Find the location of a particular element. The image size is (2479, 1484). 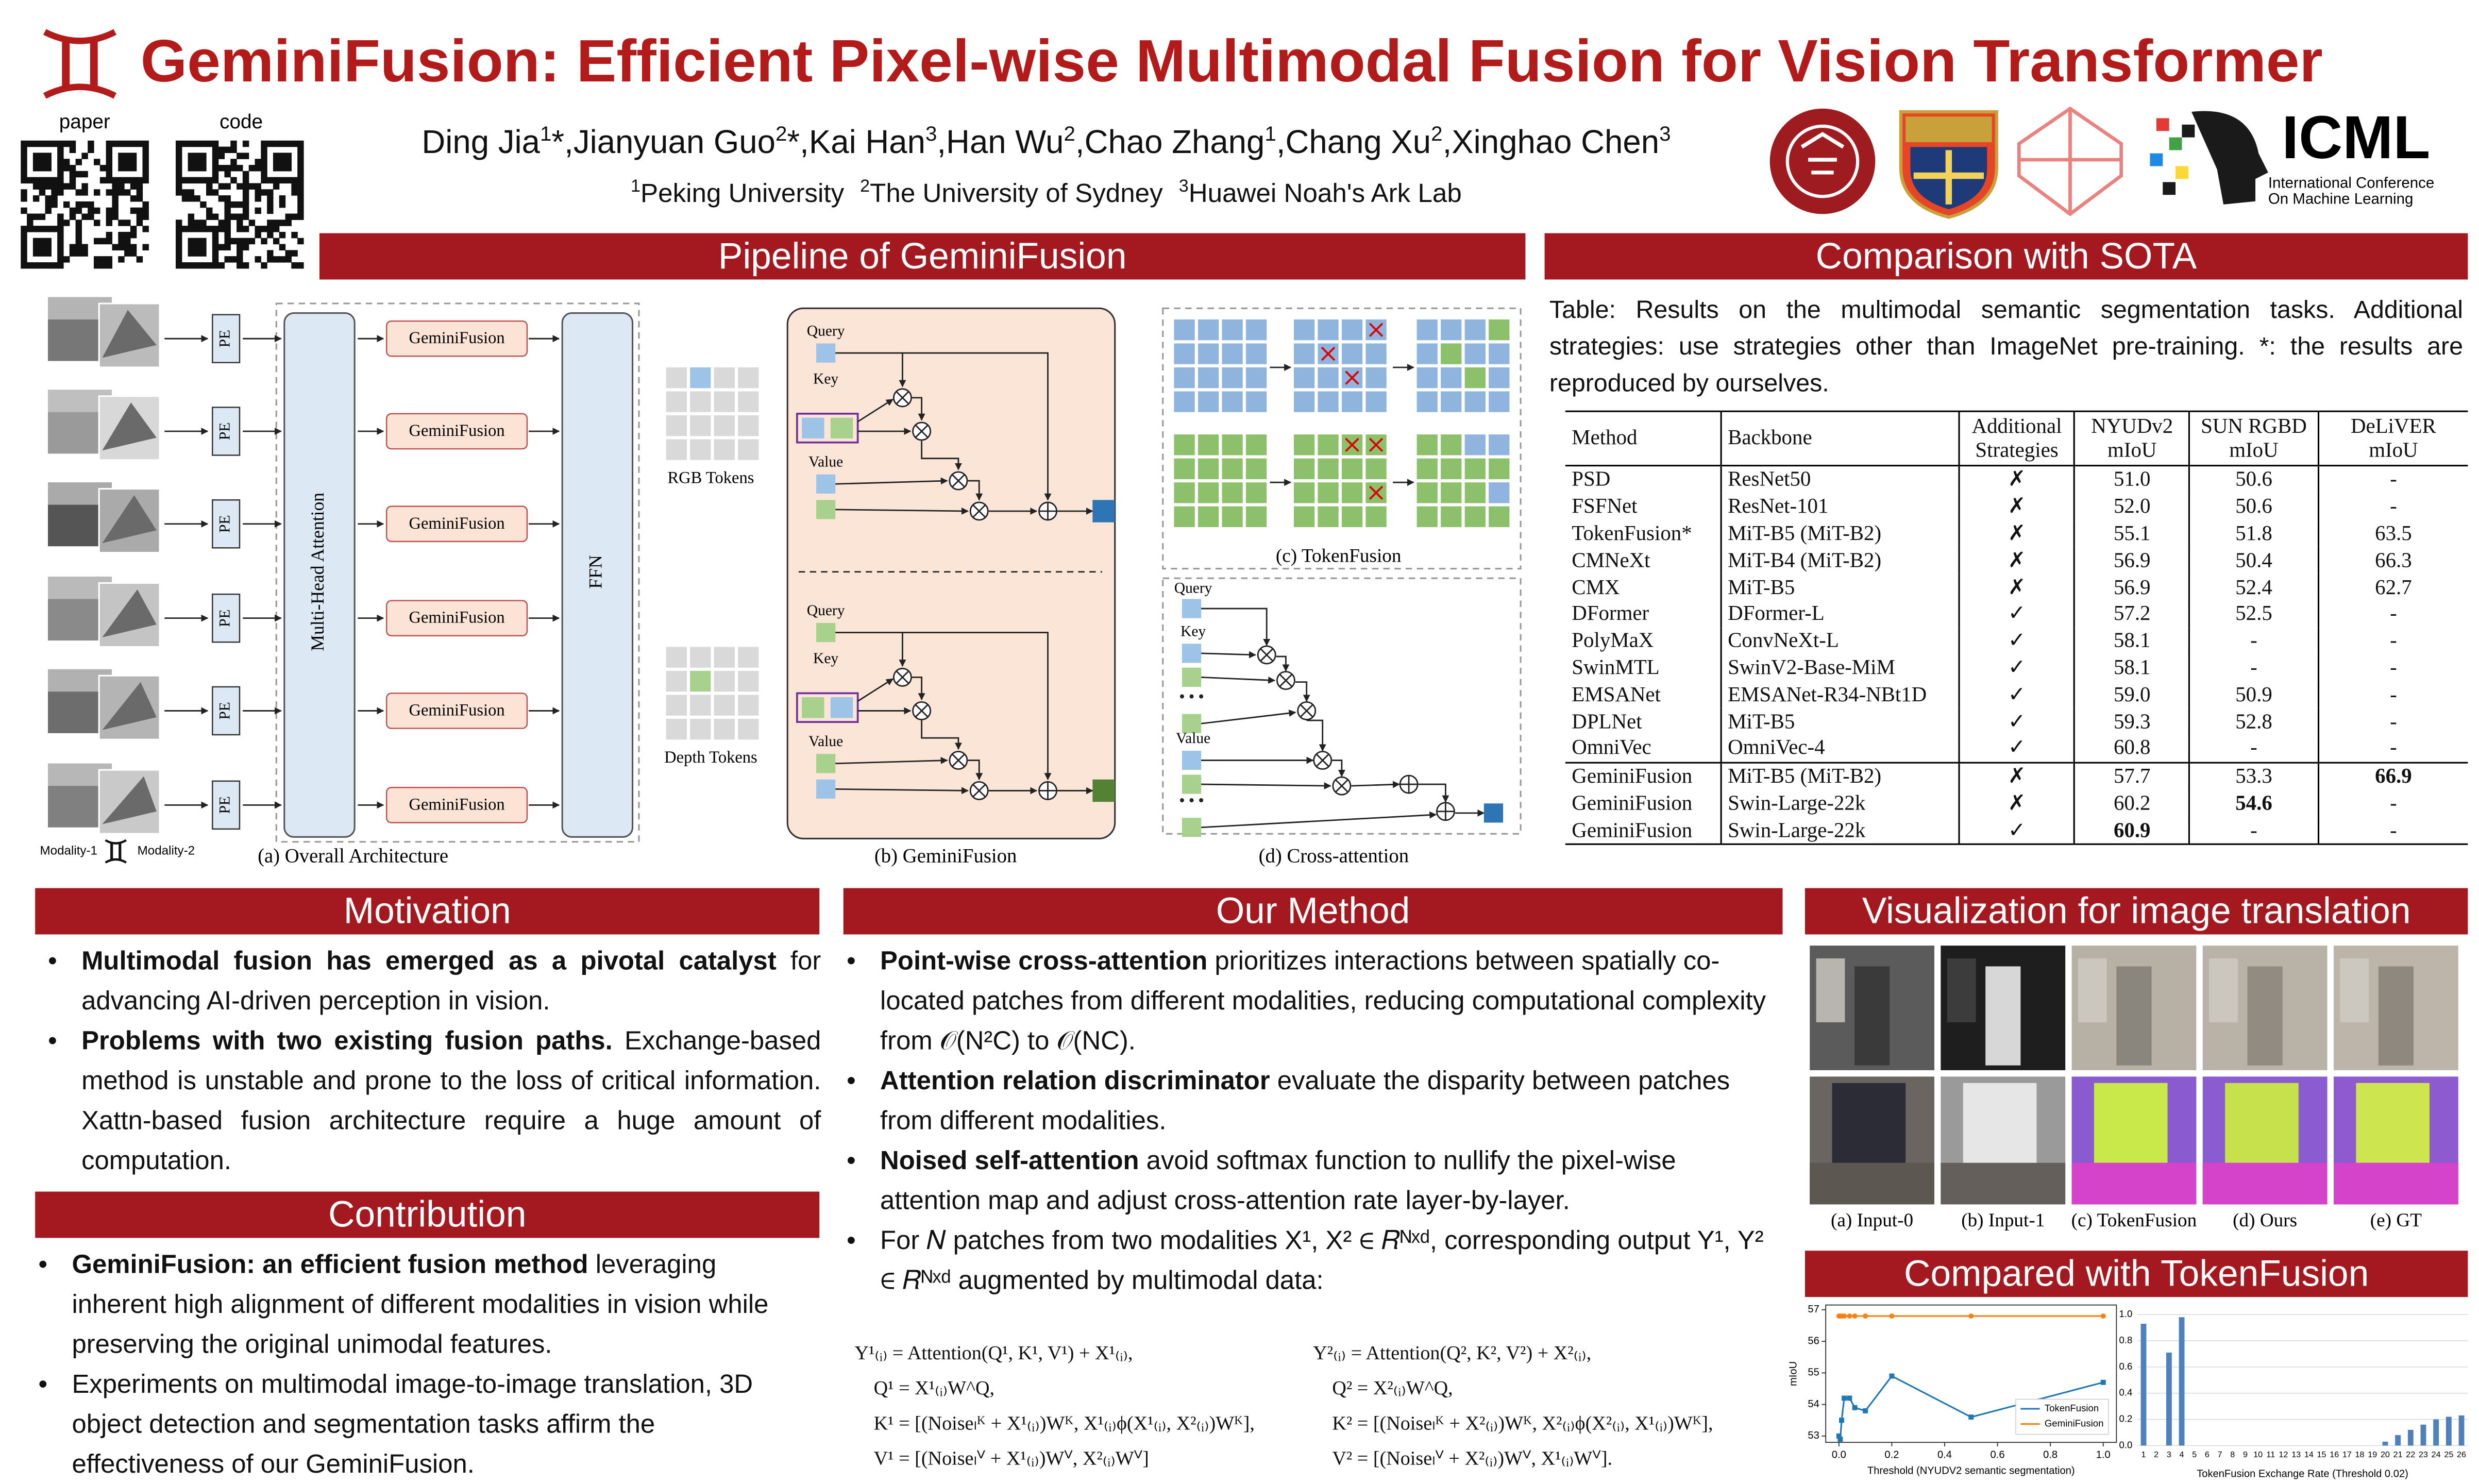

dashed-frame is located at coordinates (457, 572).